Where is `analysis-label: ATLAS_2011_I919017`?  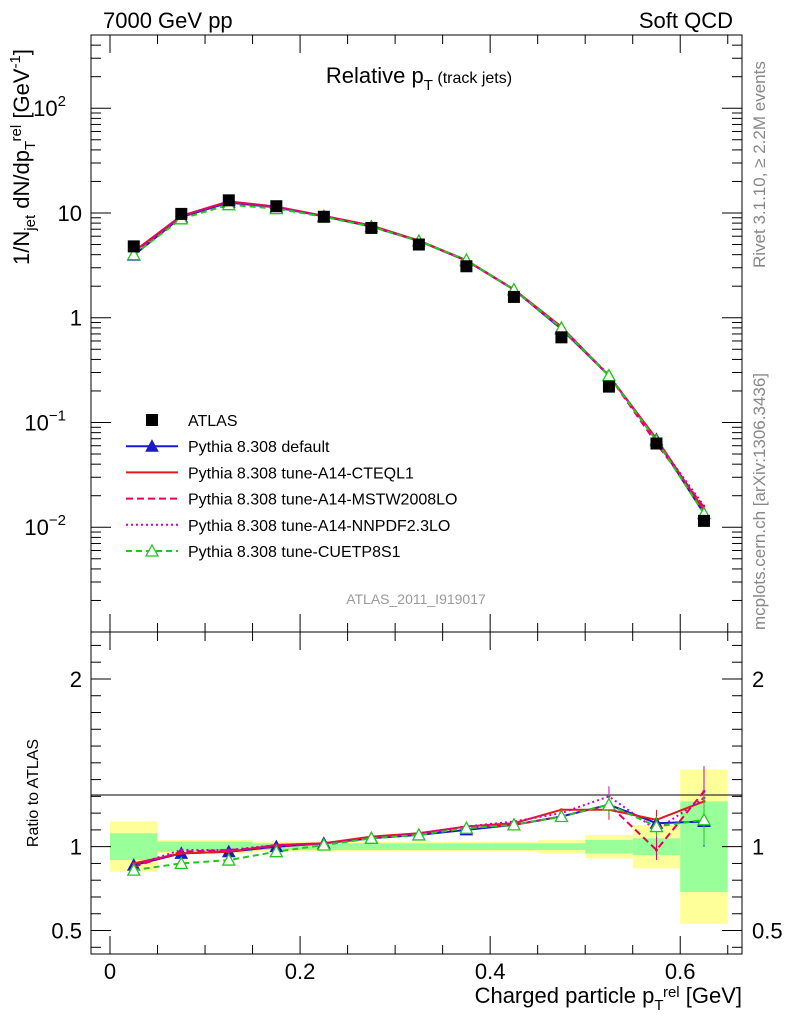 analysis-label: ATLAS_2011_I919017 is located at coordinates (416, 599).